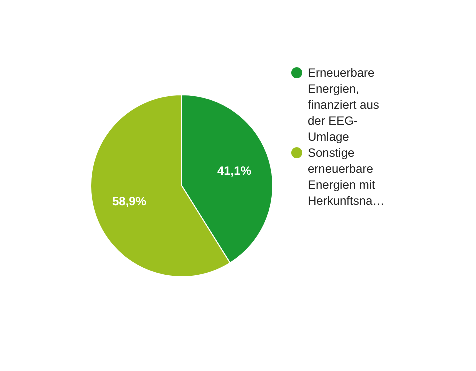  What do you see at coordinates (234, 171) in the screenshot?
I see `data-label: 41,1%` at bounding box center [234, 171].